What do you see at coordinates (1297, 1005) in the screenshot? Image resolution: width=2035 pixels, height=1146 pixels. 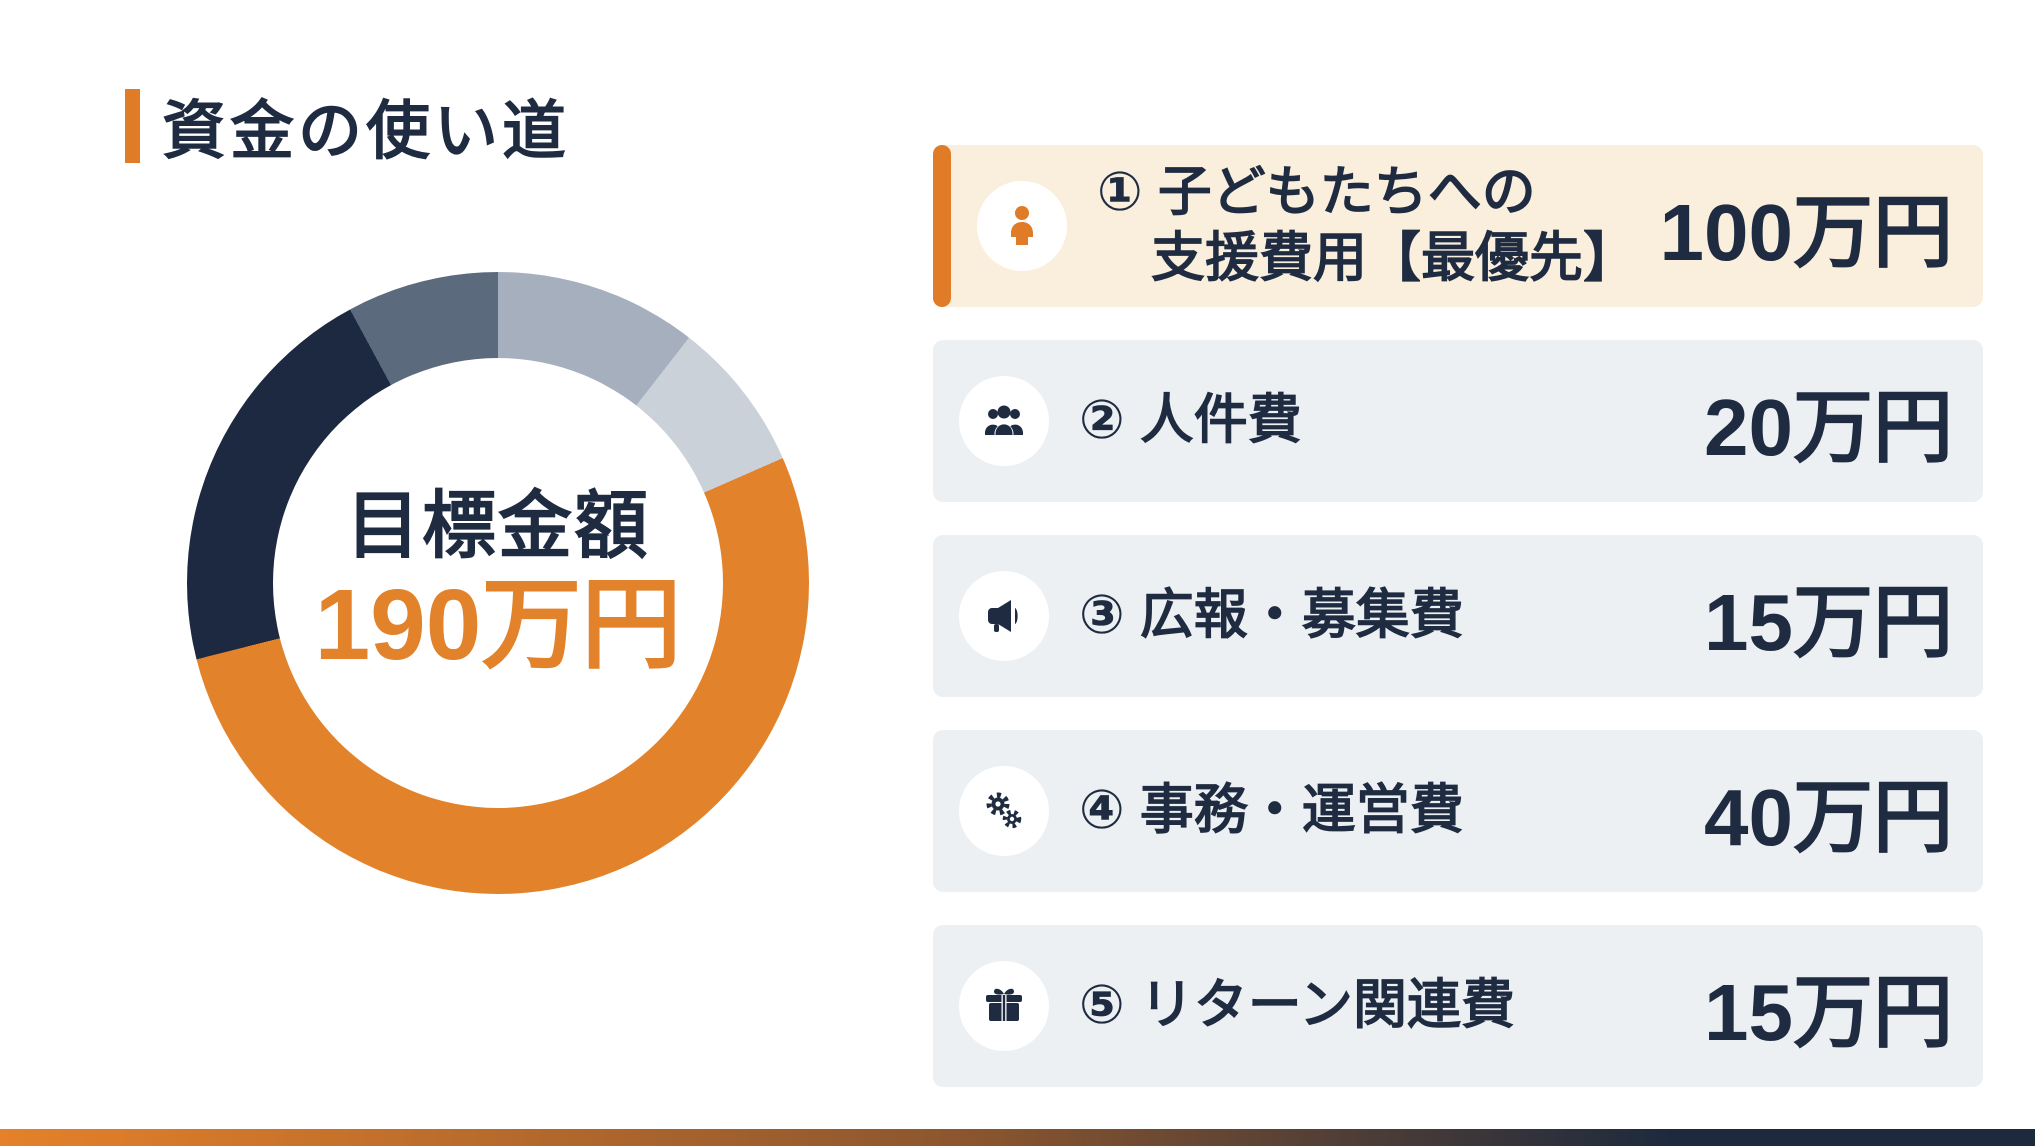 I see `fund-item-label: ⑤ リターン関連費` at bounding box center [1297, 1005].